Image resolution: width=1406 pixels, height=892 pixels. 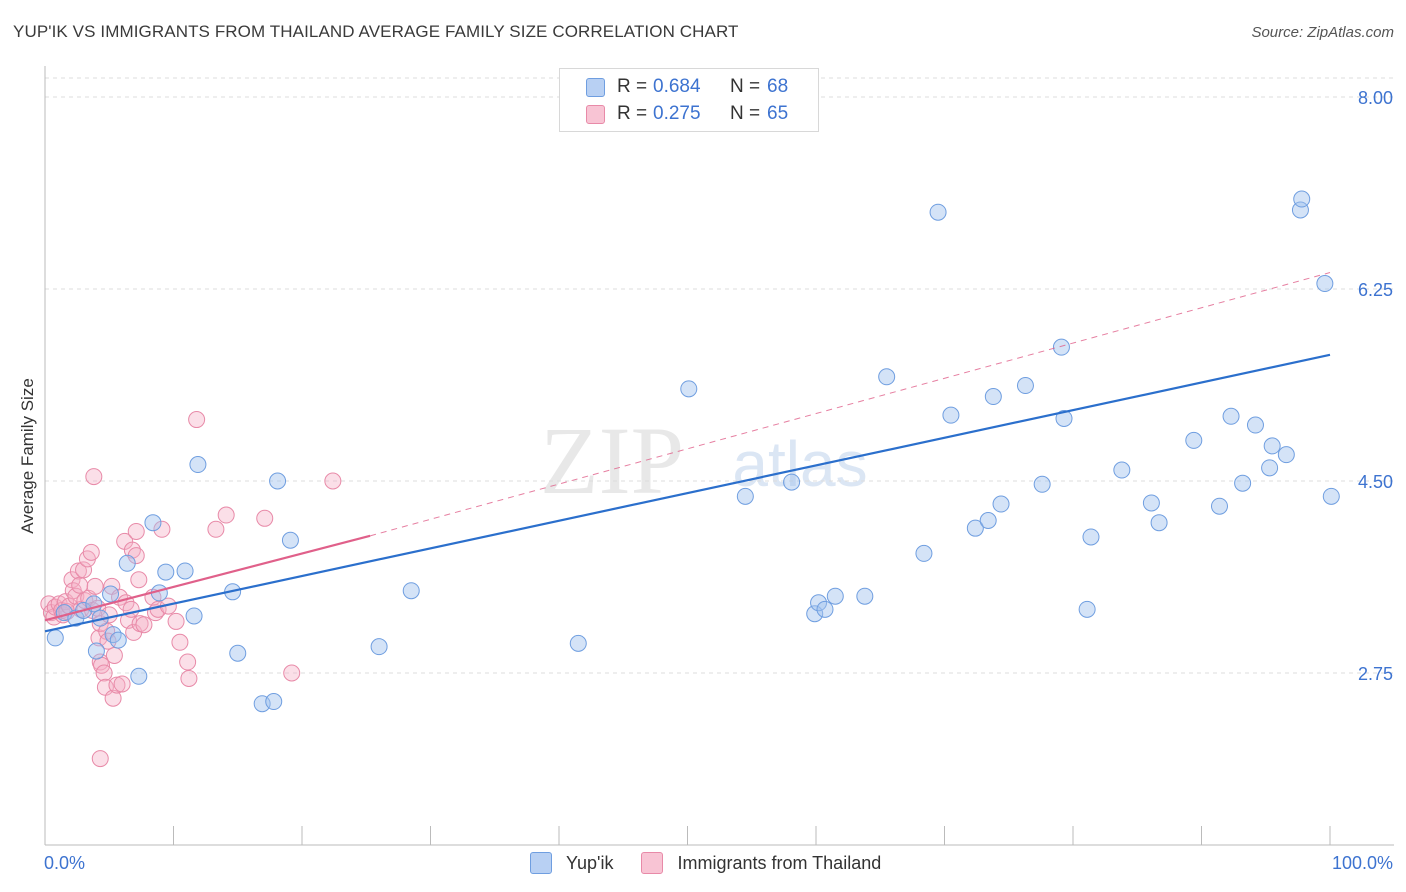 What do you see at coordinates (778, 86) in the screenshot?
I see `legend-n-value: 68` at bounding box center [778, 86].